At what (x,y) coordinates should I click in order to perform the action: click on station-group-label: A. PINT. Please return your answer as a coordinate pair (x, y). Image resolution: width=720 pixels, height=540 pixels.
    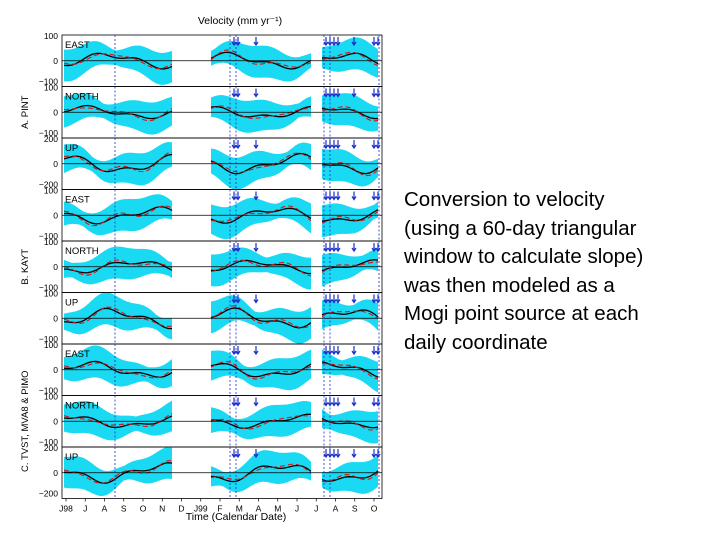
    Looking at the image, I should click on (25, 111).